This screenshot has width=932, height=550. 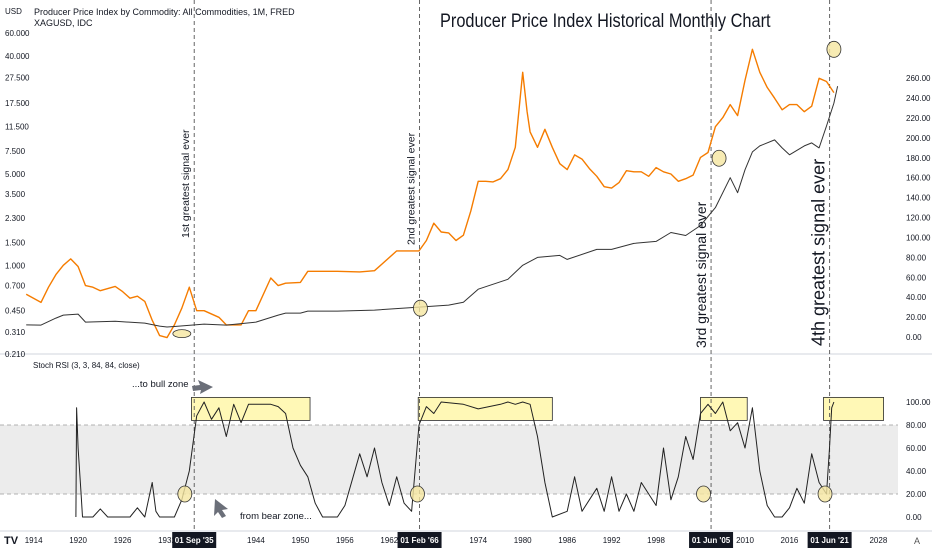 I want to click on right-axis-tick: 40.00, so click(x=916, y=297).